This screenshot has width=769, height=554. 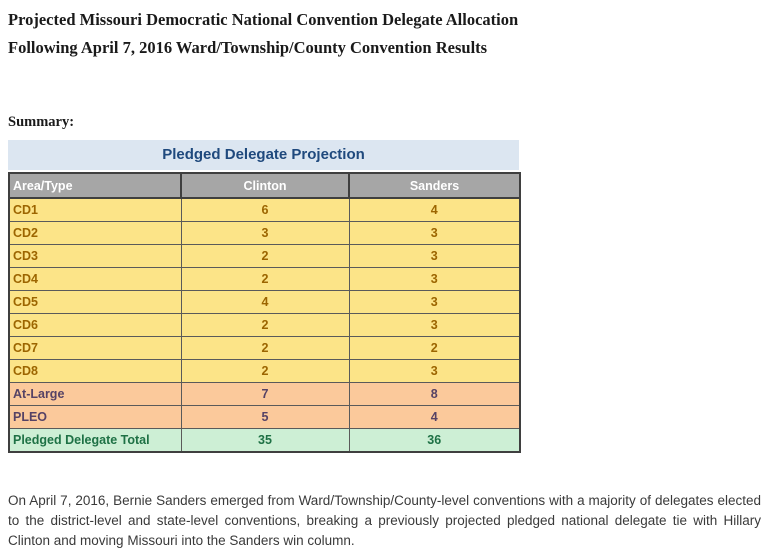 I want to click on sanders-cell: 2, so click(x=434, y=348).